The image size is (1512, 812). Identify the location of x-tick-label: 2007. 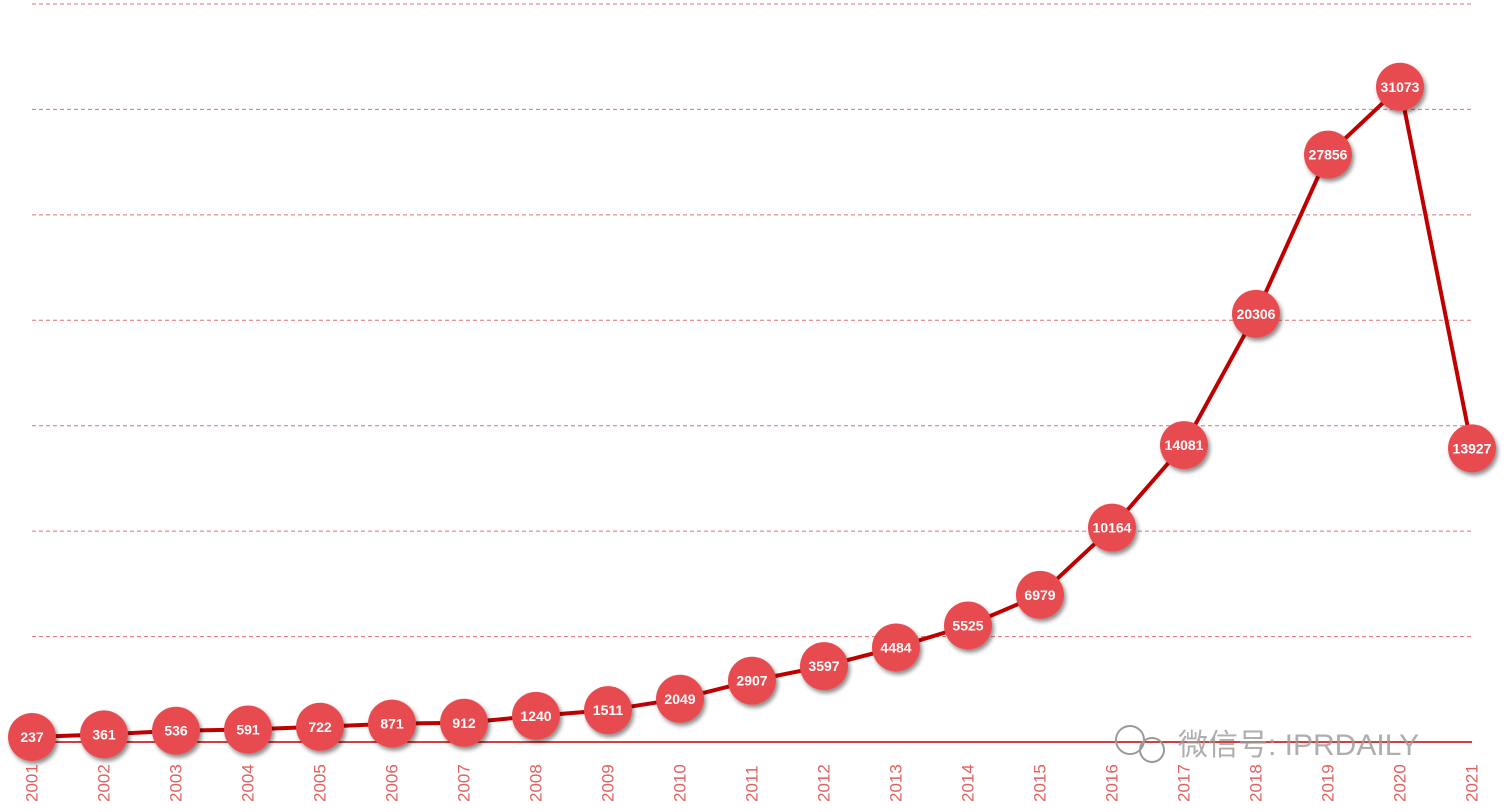
(464, 783).